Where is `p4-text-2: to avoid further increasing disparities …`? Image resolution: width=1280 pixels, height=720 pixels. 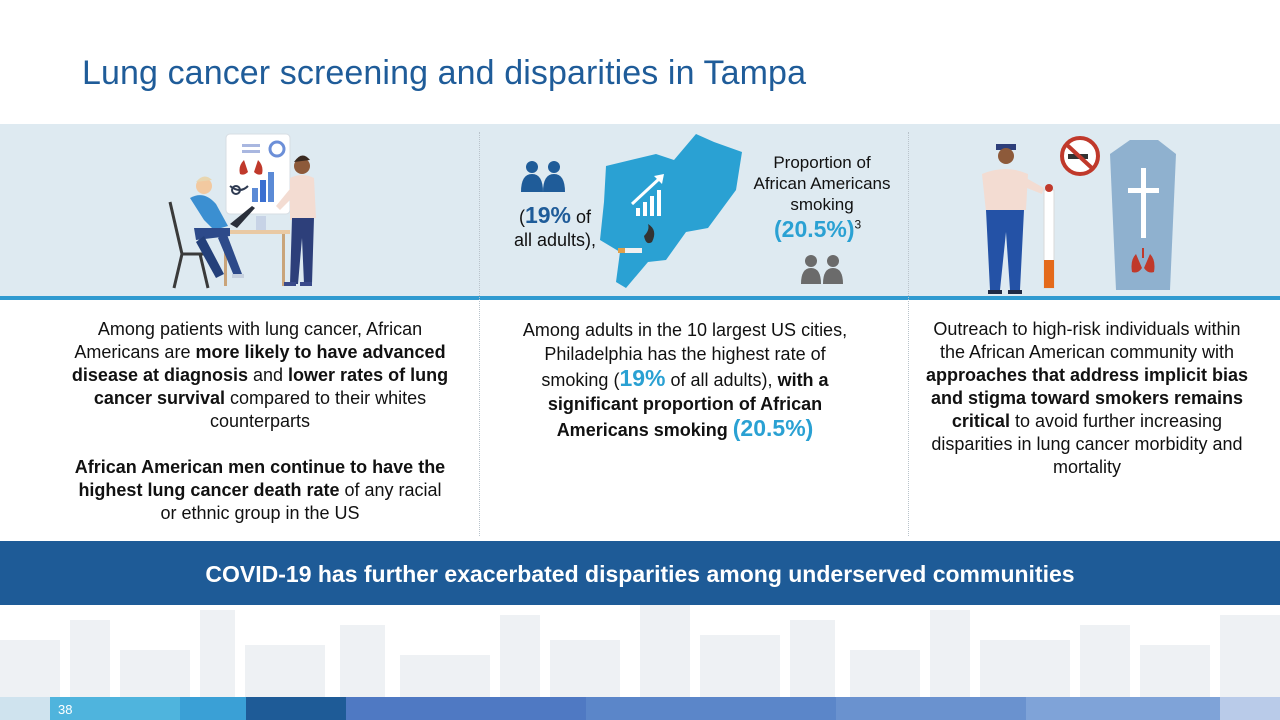
p4-text-2: to avoid further increasing disparities … is located at coordinates (1087, 444).